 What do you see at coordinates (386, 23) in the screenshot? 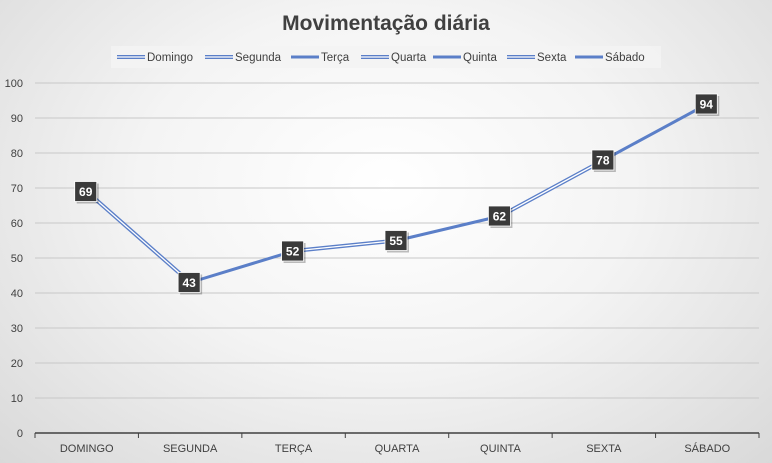
I see `chart-title: Movimentação diária` at bounding box center [386, 23].